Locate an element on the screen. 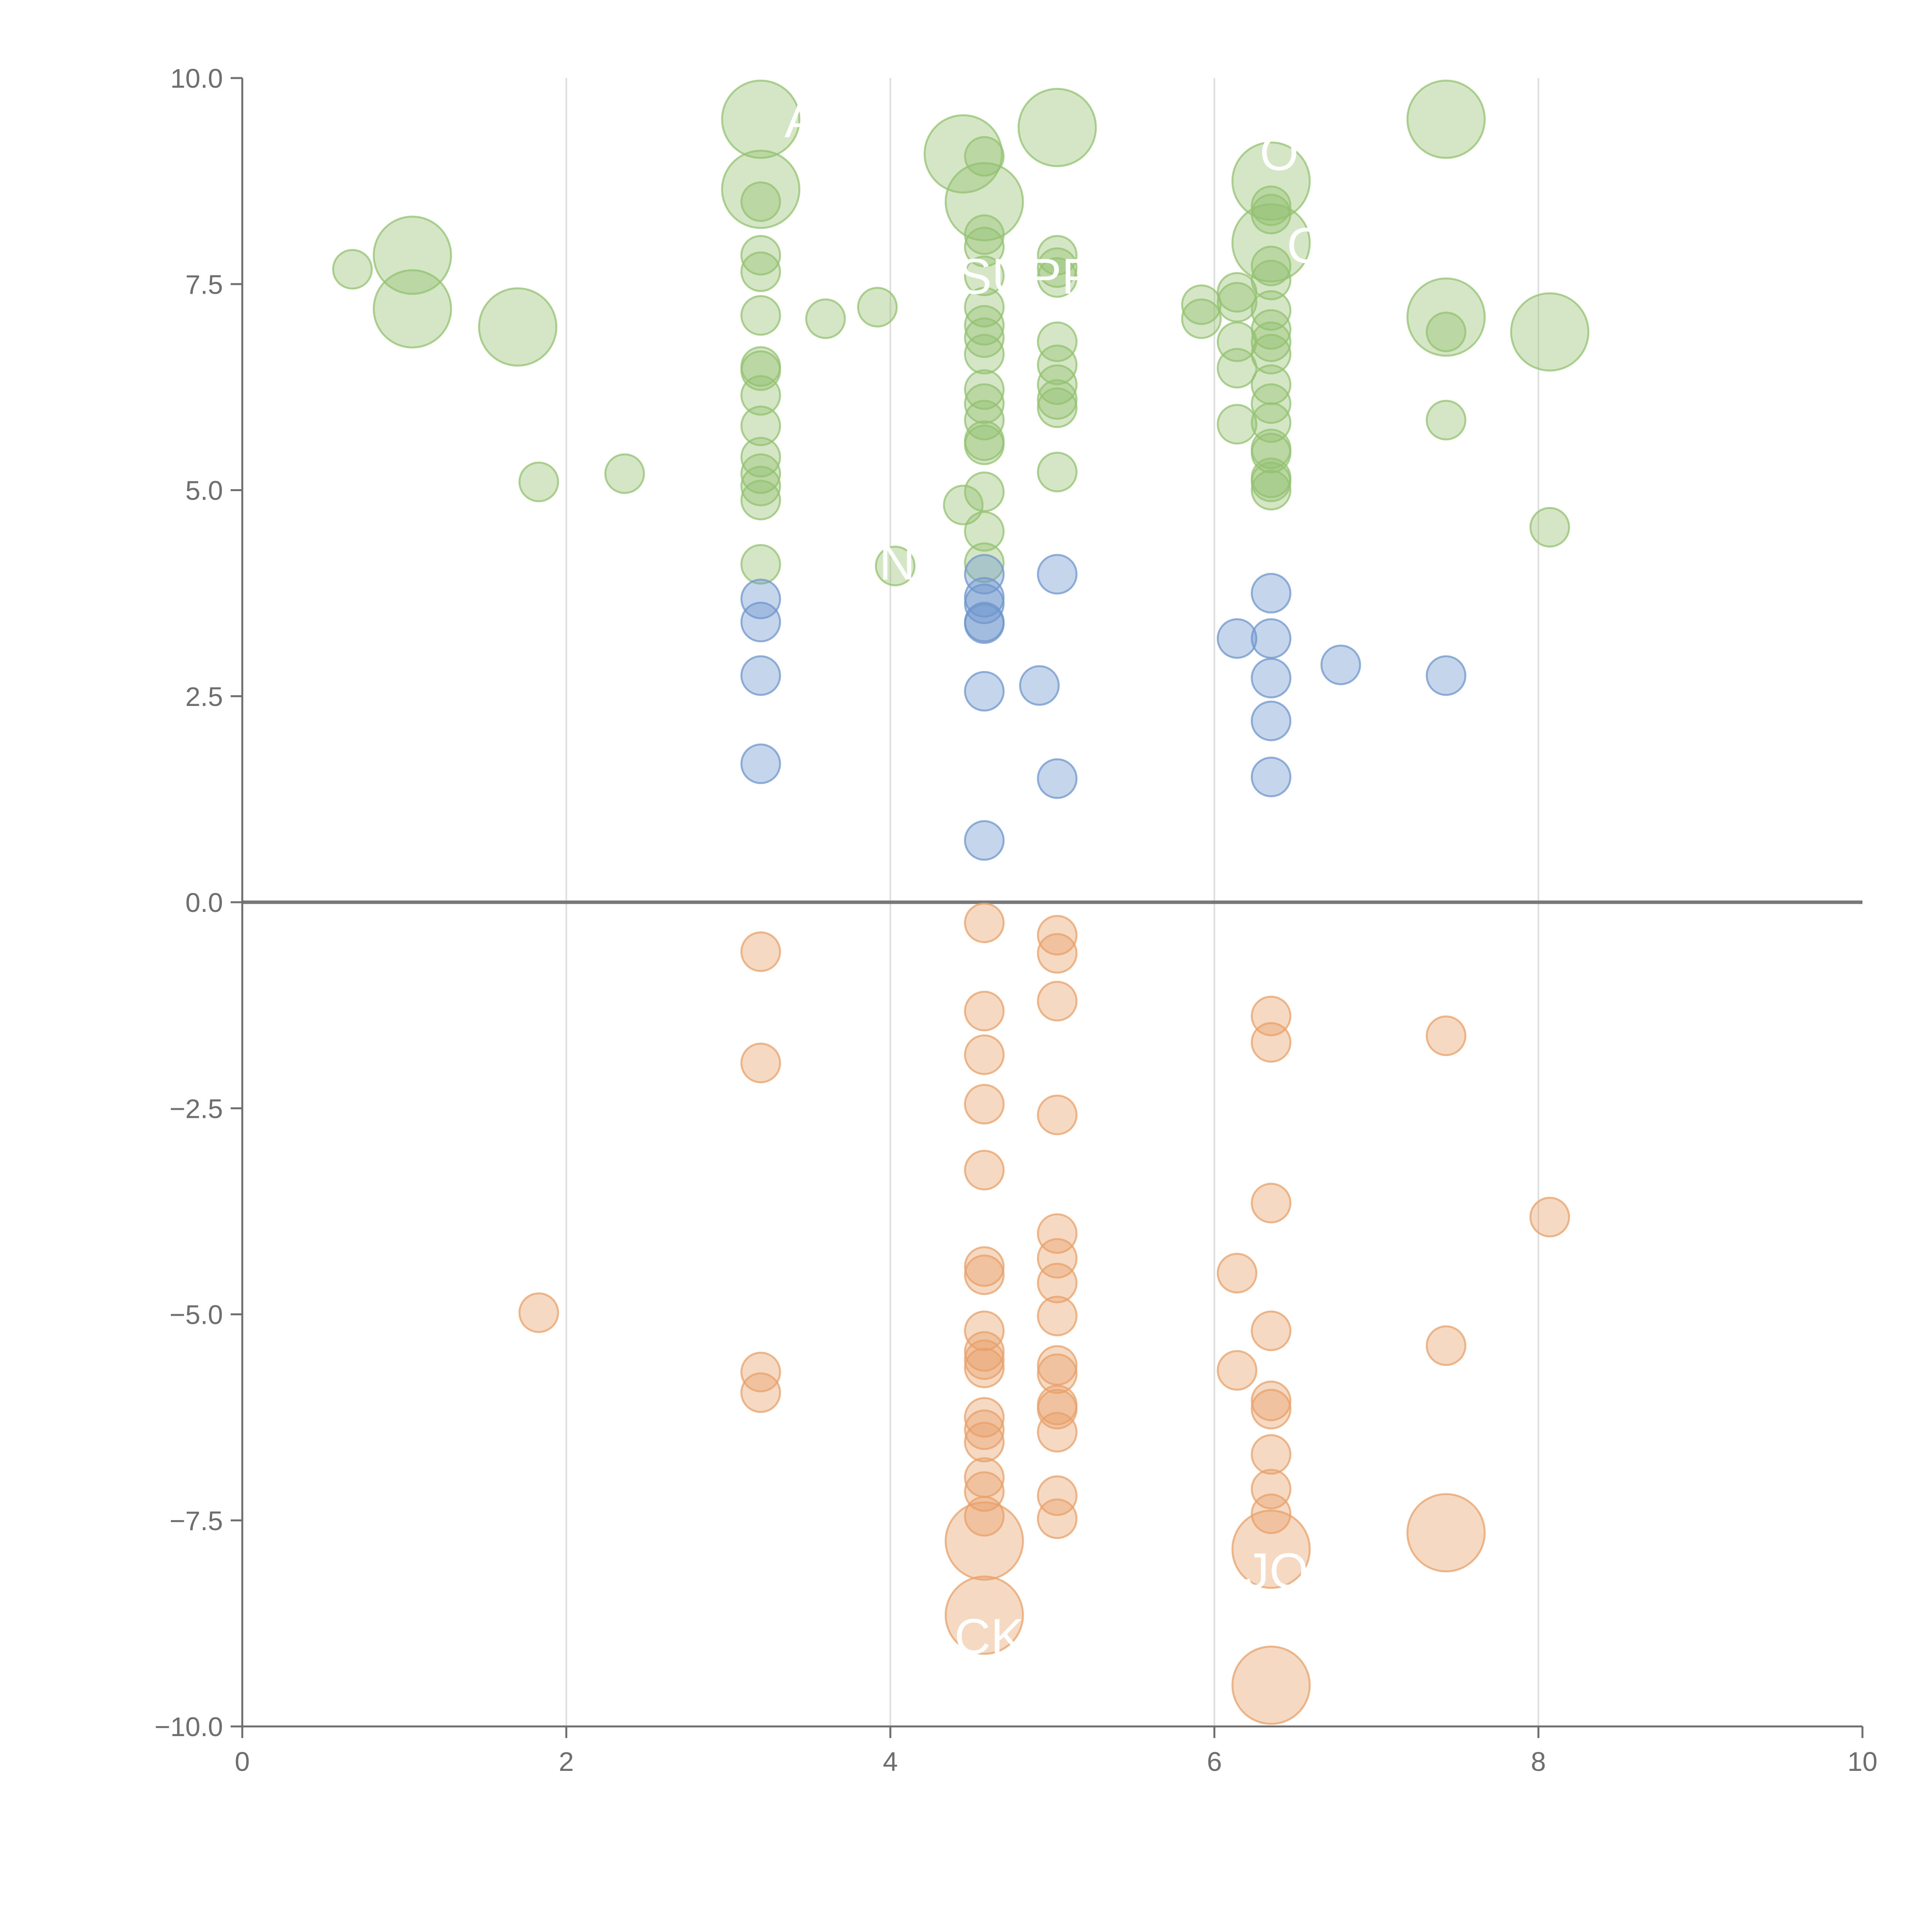  bubble-annotation: CK is located at coordinates (989, 1637).